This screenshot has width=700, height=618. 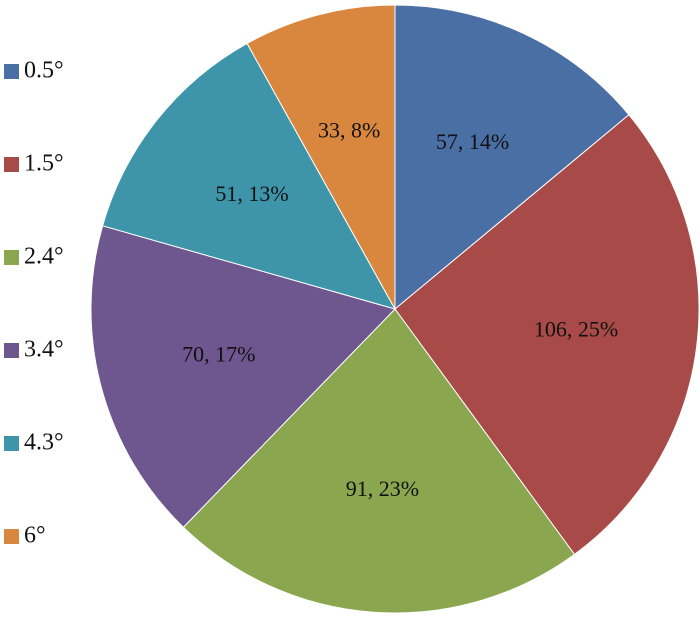 What do you see at coordinates (321, 157) in the screenshot?
I see `pie-slice` at bounding box center [321, 157].